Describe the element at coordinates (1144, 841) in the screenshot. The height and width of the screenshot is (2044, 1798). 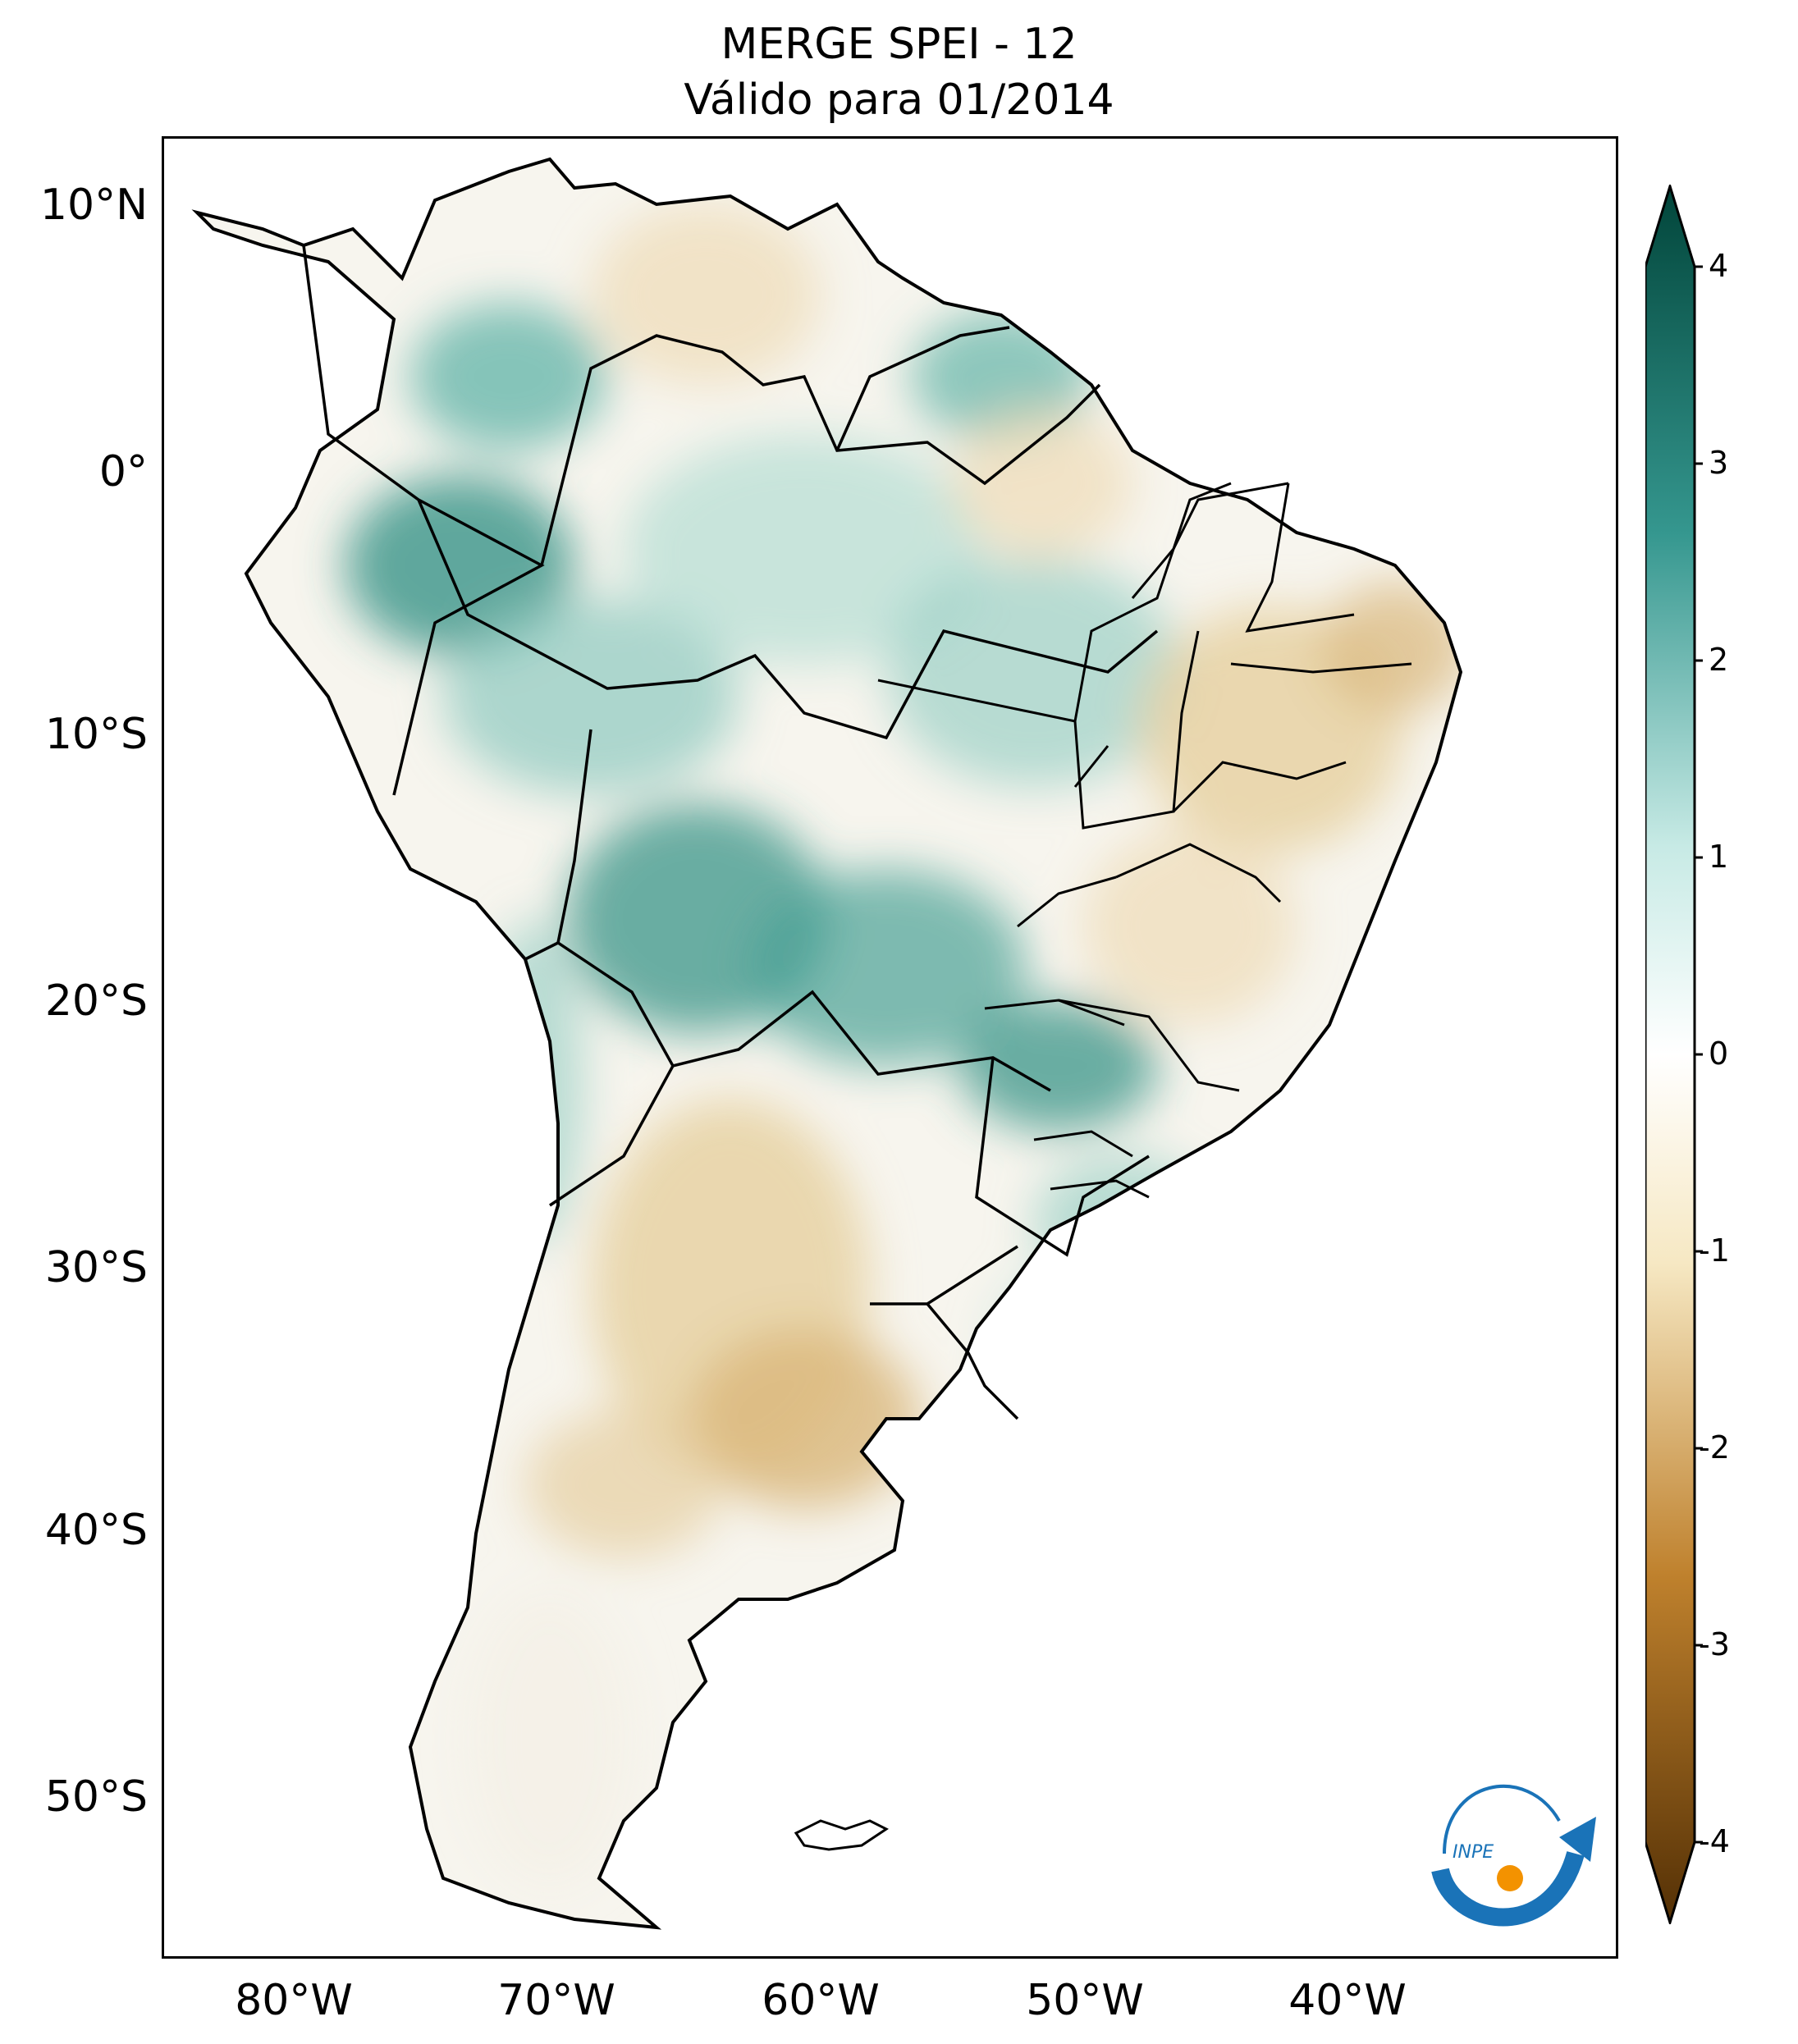
I see `state-borders` at that location.